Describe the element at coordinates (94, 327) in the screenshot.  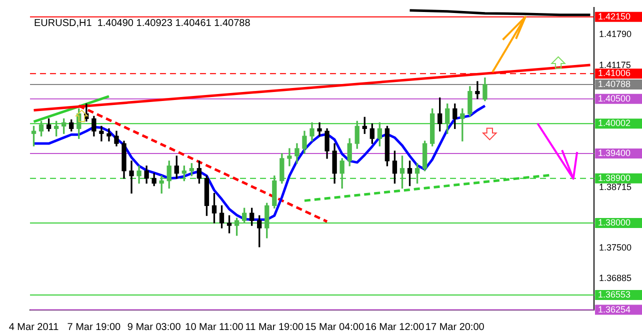
I see `x-tick-label: 7 Mar 19:00` at that location.